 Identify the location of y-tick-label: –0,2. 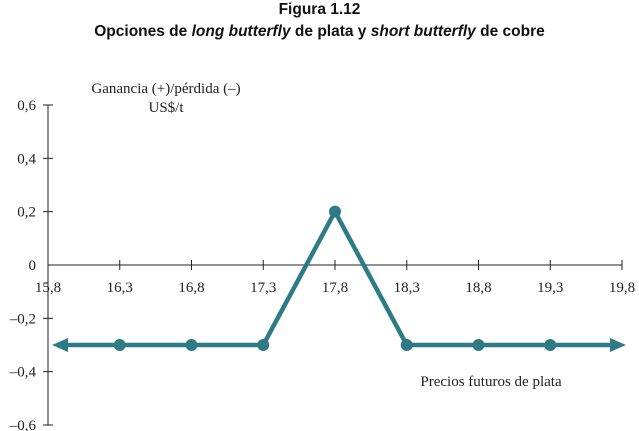
(22, 319).